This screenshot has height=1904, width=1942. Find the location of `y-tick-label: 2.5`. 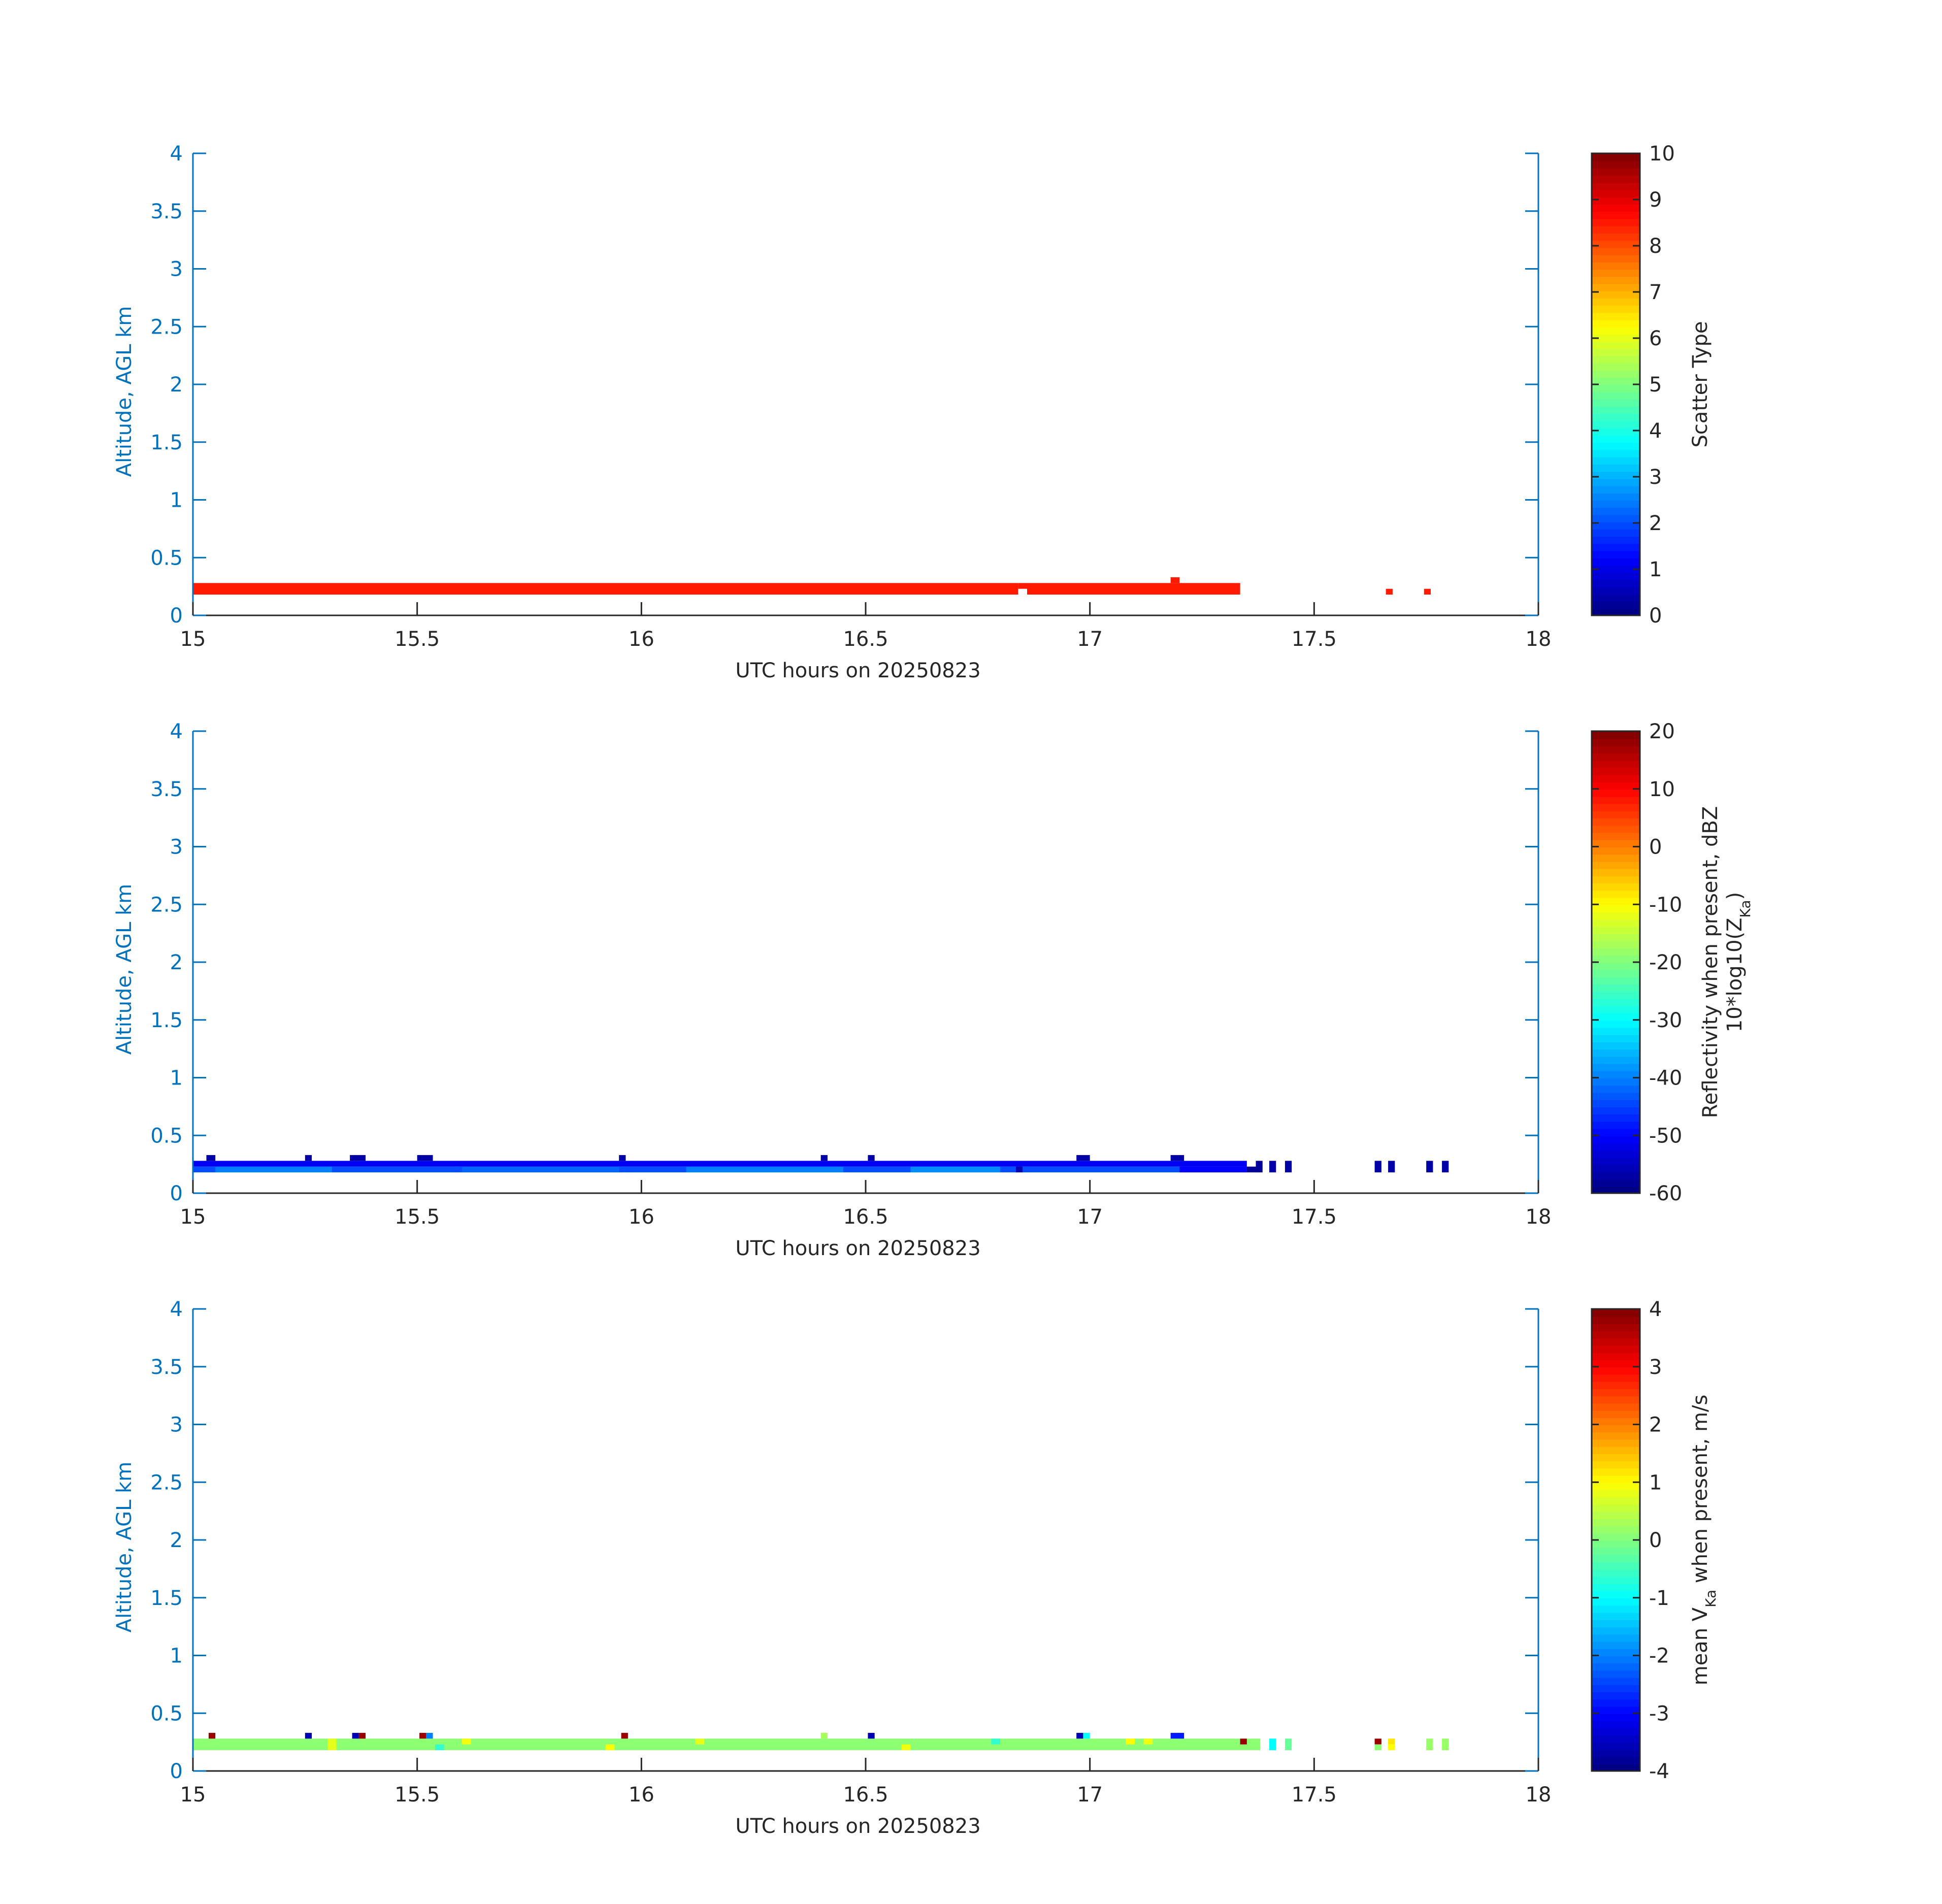

y-tick-label: 2.5 is located at coordinates (166, 1483).